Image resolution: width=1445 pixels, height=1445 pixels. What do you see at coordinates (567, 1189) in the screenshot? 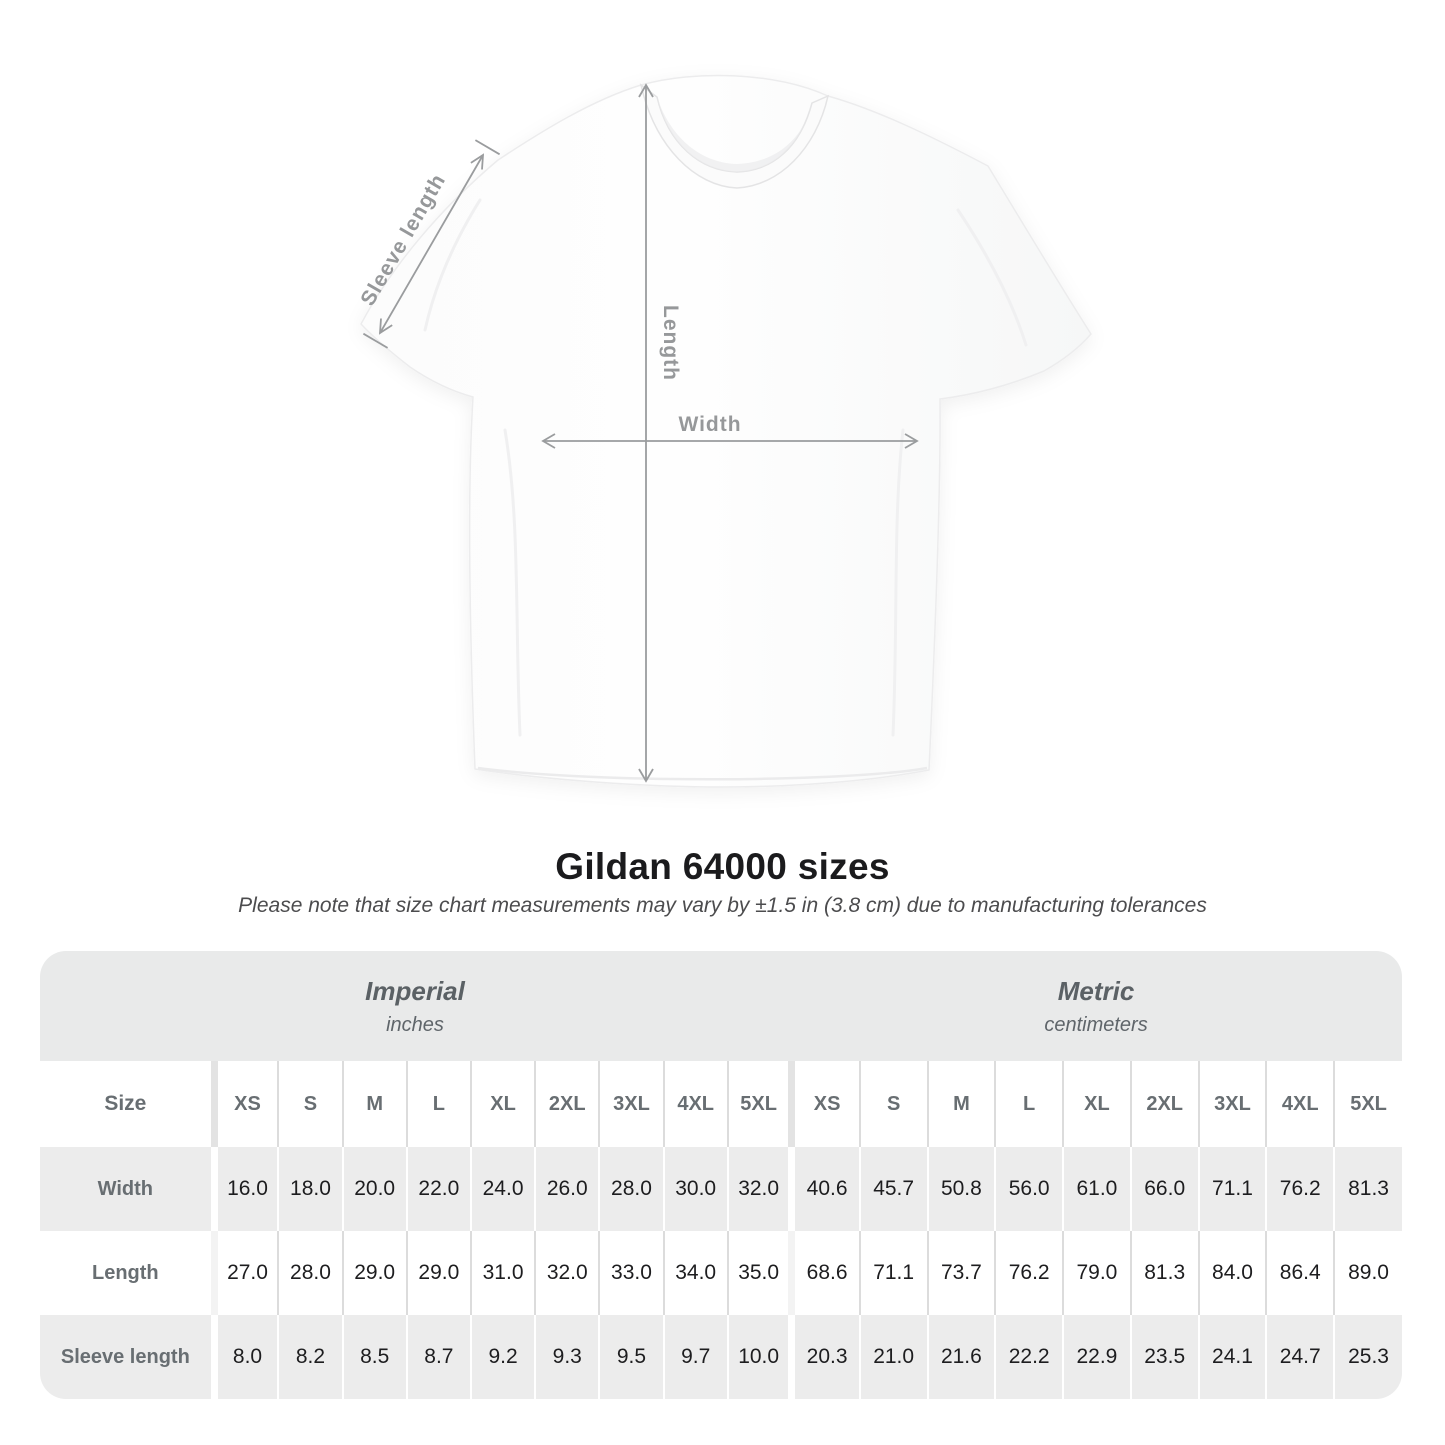
I see `measurement-cell: 26.0` at bounding box center [567, 1189].